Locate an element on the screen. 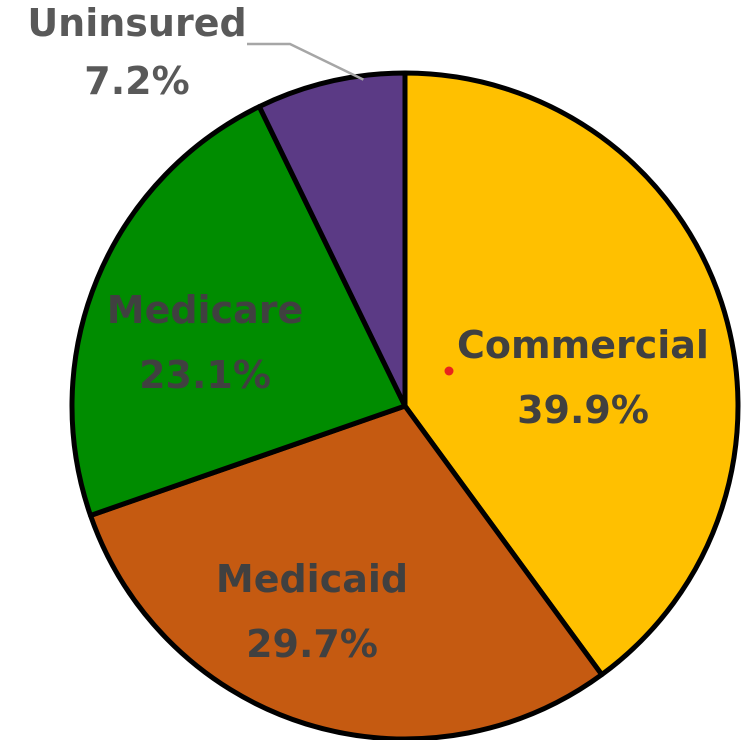 This screenshot has height=740, width=742. slice-name-commercial: Commercial is located at coordinates (583, 345).